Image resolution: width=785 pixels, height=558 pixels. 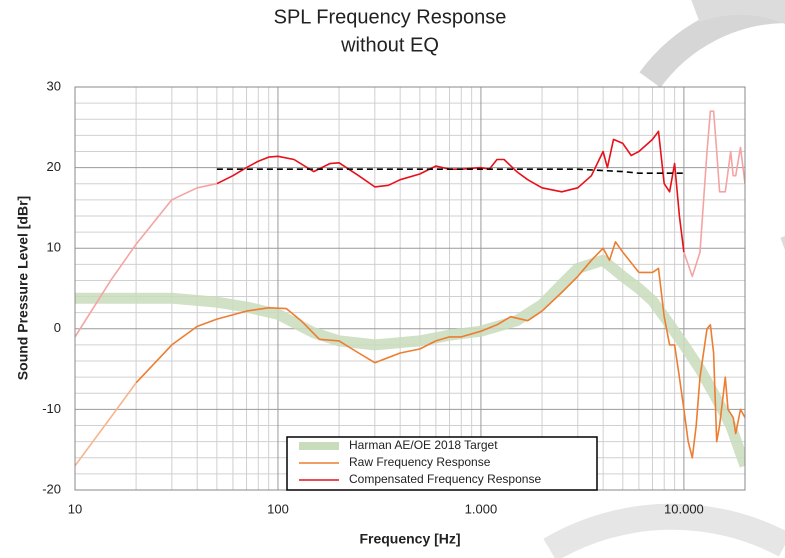 I want to click on x-axis-label: Frequency [Hz], so click(x=409, y=539).